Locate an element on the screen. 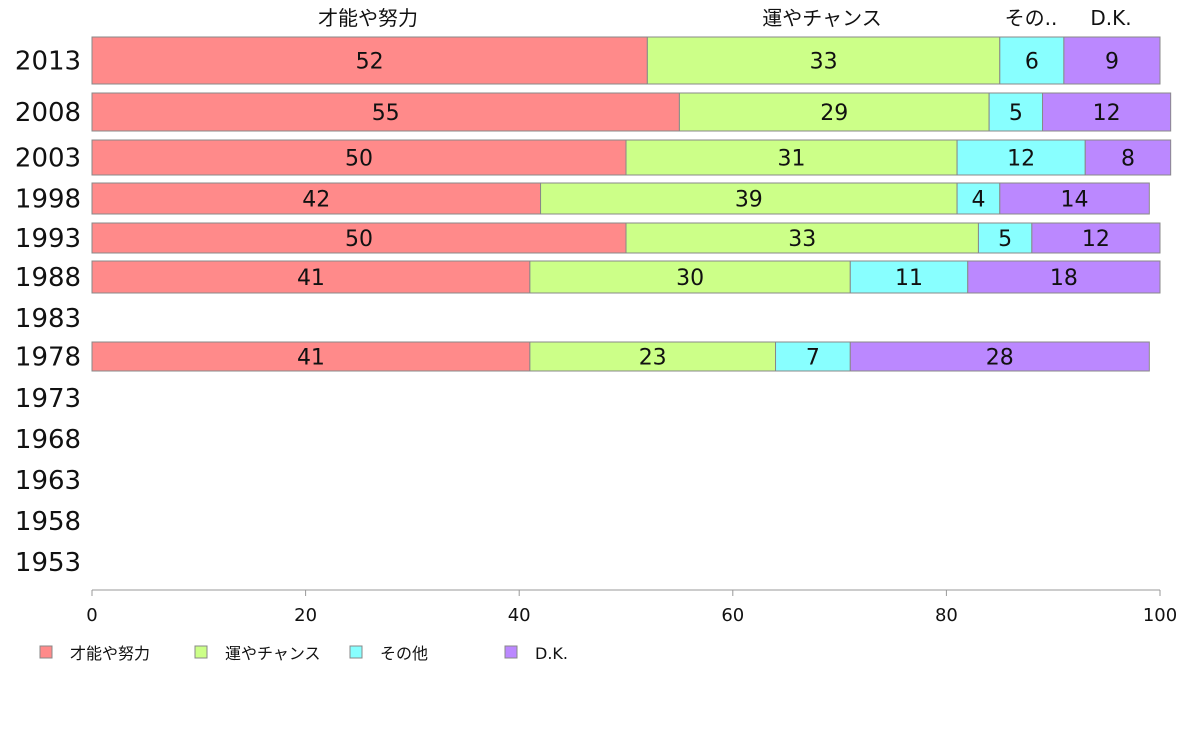  legend-label: D.K. is located at coordinates (551, 653).